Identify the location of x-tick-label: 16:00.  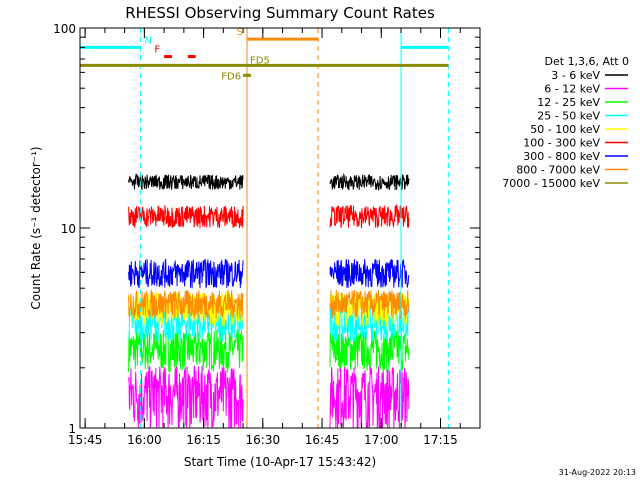
(144, 440).